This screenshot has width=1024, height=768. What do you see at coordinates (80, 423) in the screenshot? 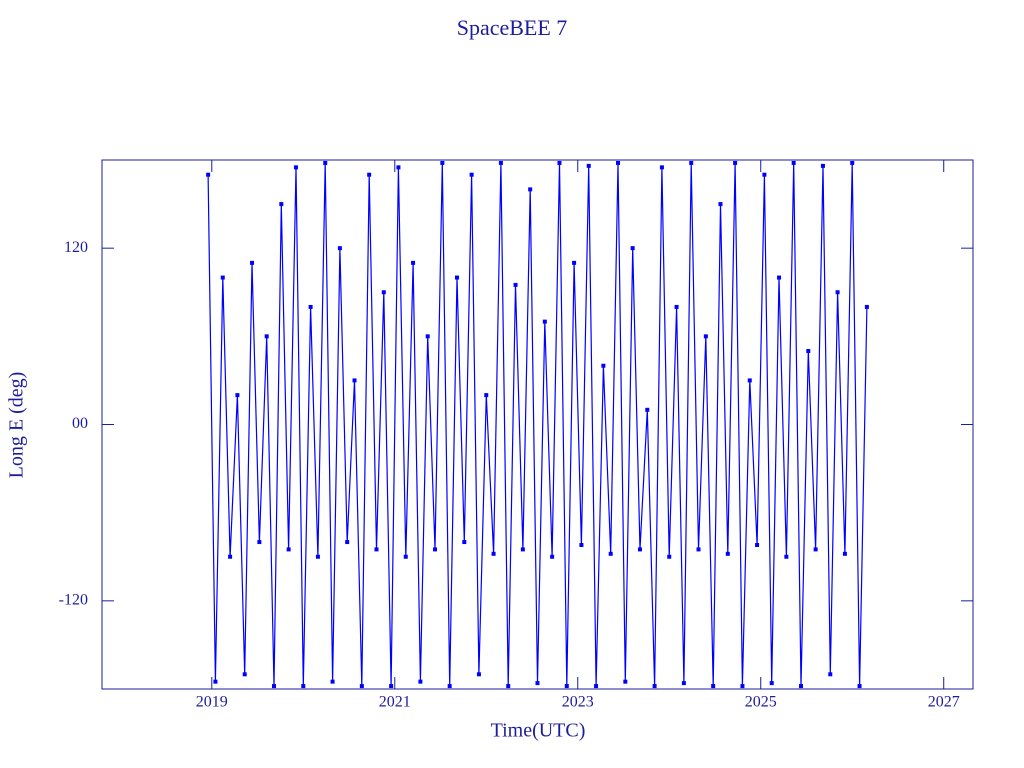
I see `y-tick-label: 00` at bounding box center [80, 423].